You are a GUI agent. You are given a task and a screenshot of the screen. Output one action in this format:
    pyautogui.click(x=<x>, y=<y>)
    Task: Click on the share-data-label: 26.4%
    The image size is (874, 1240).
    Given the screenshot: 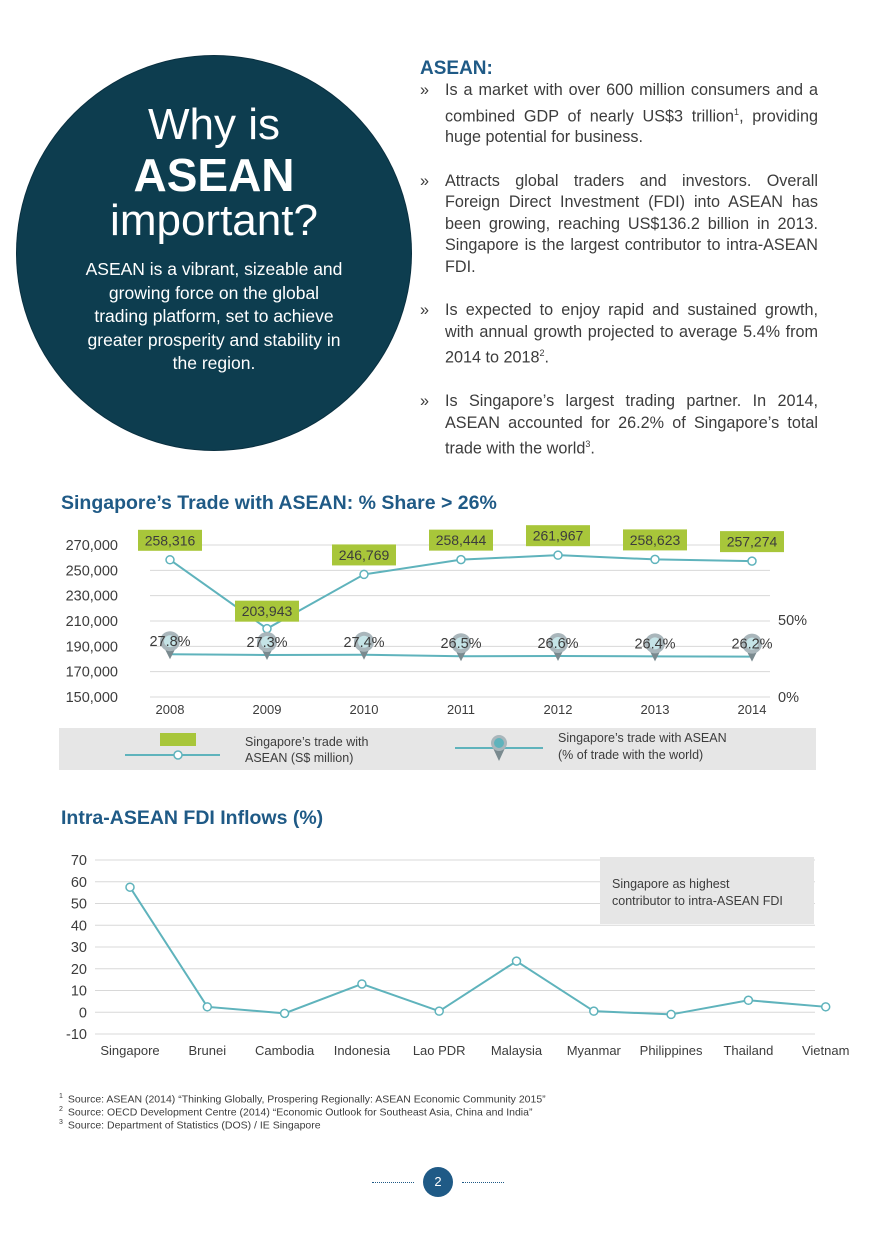 What is the action you would take?
    pyautogui.click(x=654, y=644)
    